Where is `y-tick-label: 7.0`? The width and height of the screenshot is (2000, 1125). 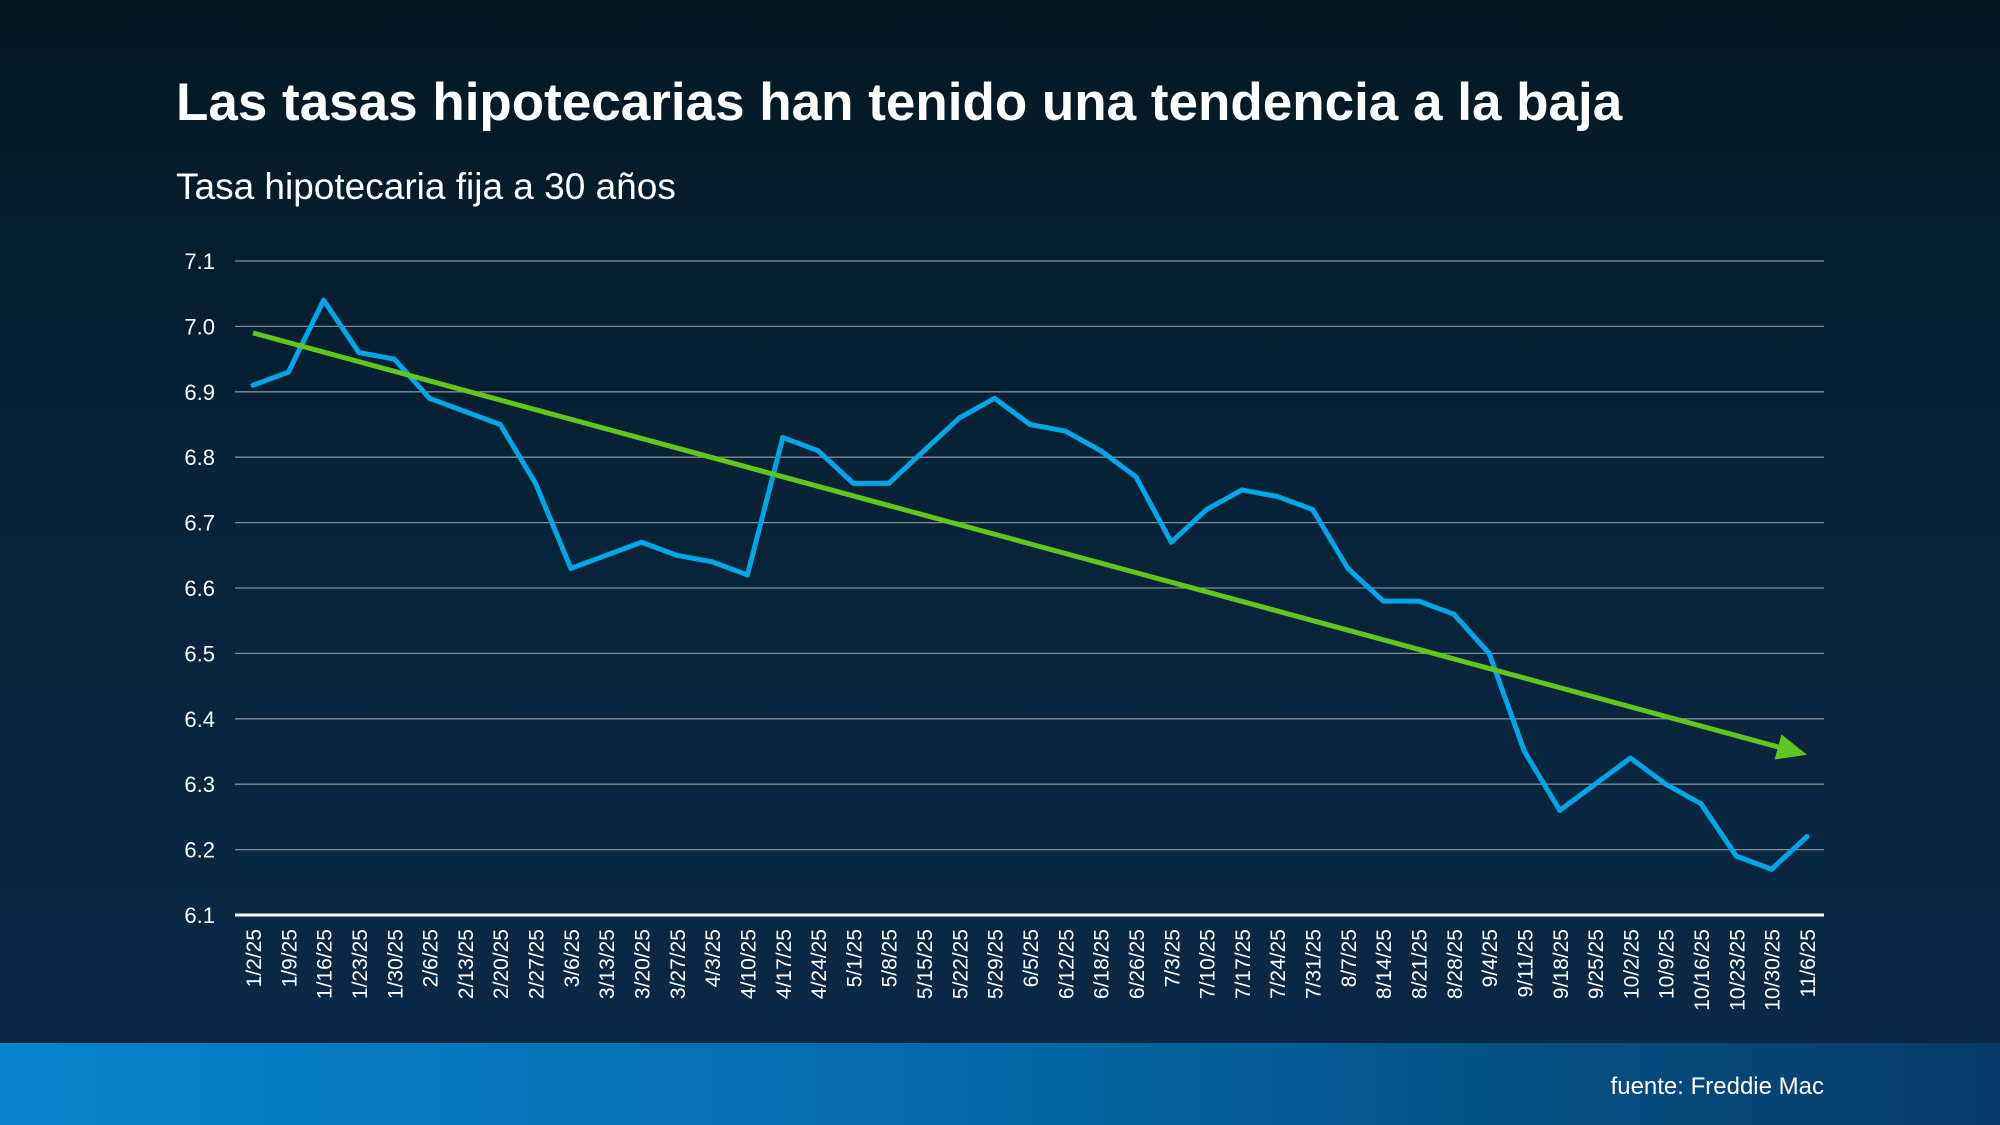 y-tick-label: 7.0 is located at coordinates (199, 326).